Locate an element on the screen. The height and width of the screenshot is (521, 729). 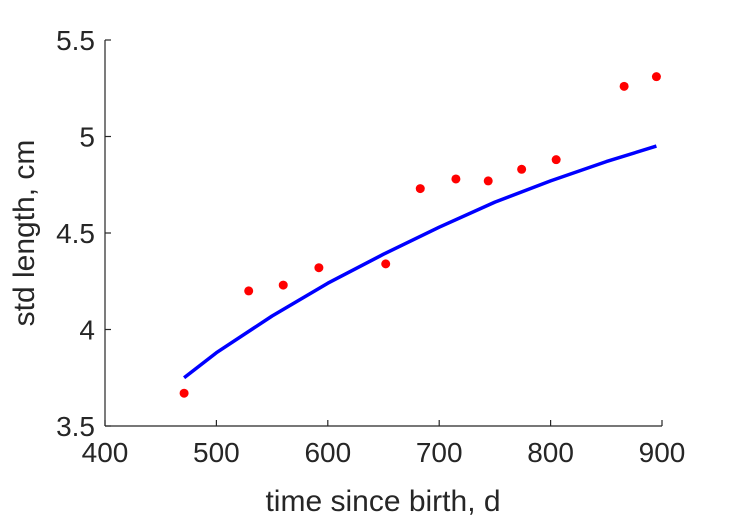
x-tick-label: 400 is located at coordinates (105, 452).